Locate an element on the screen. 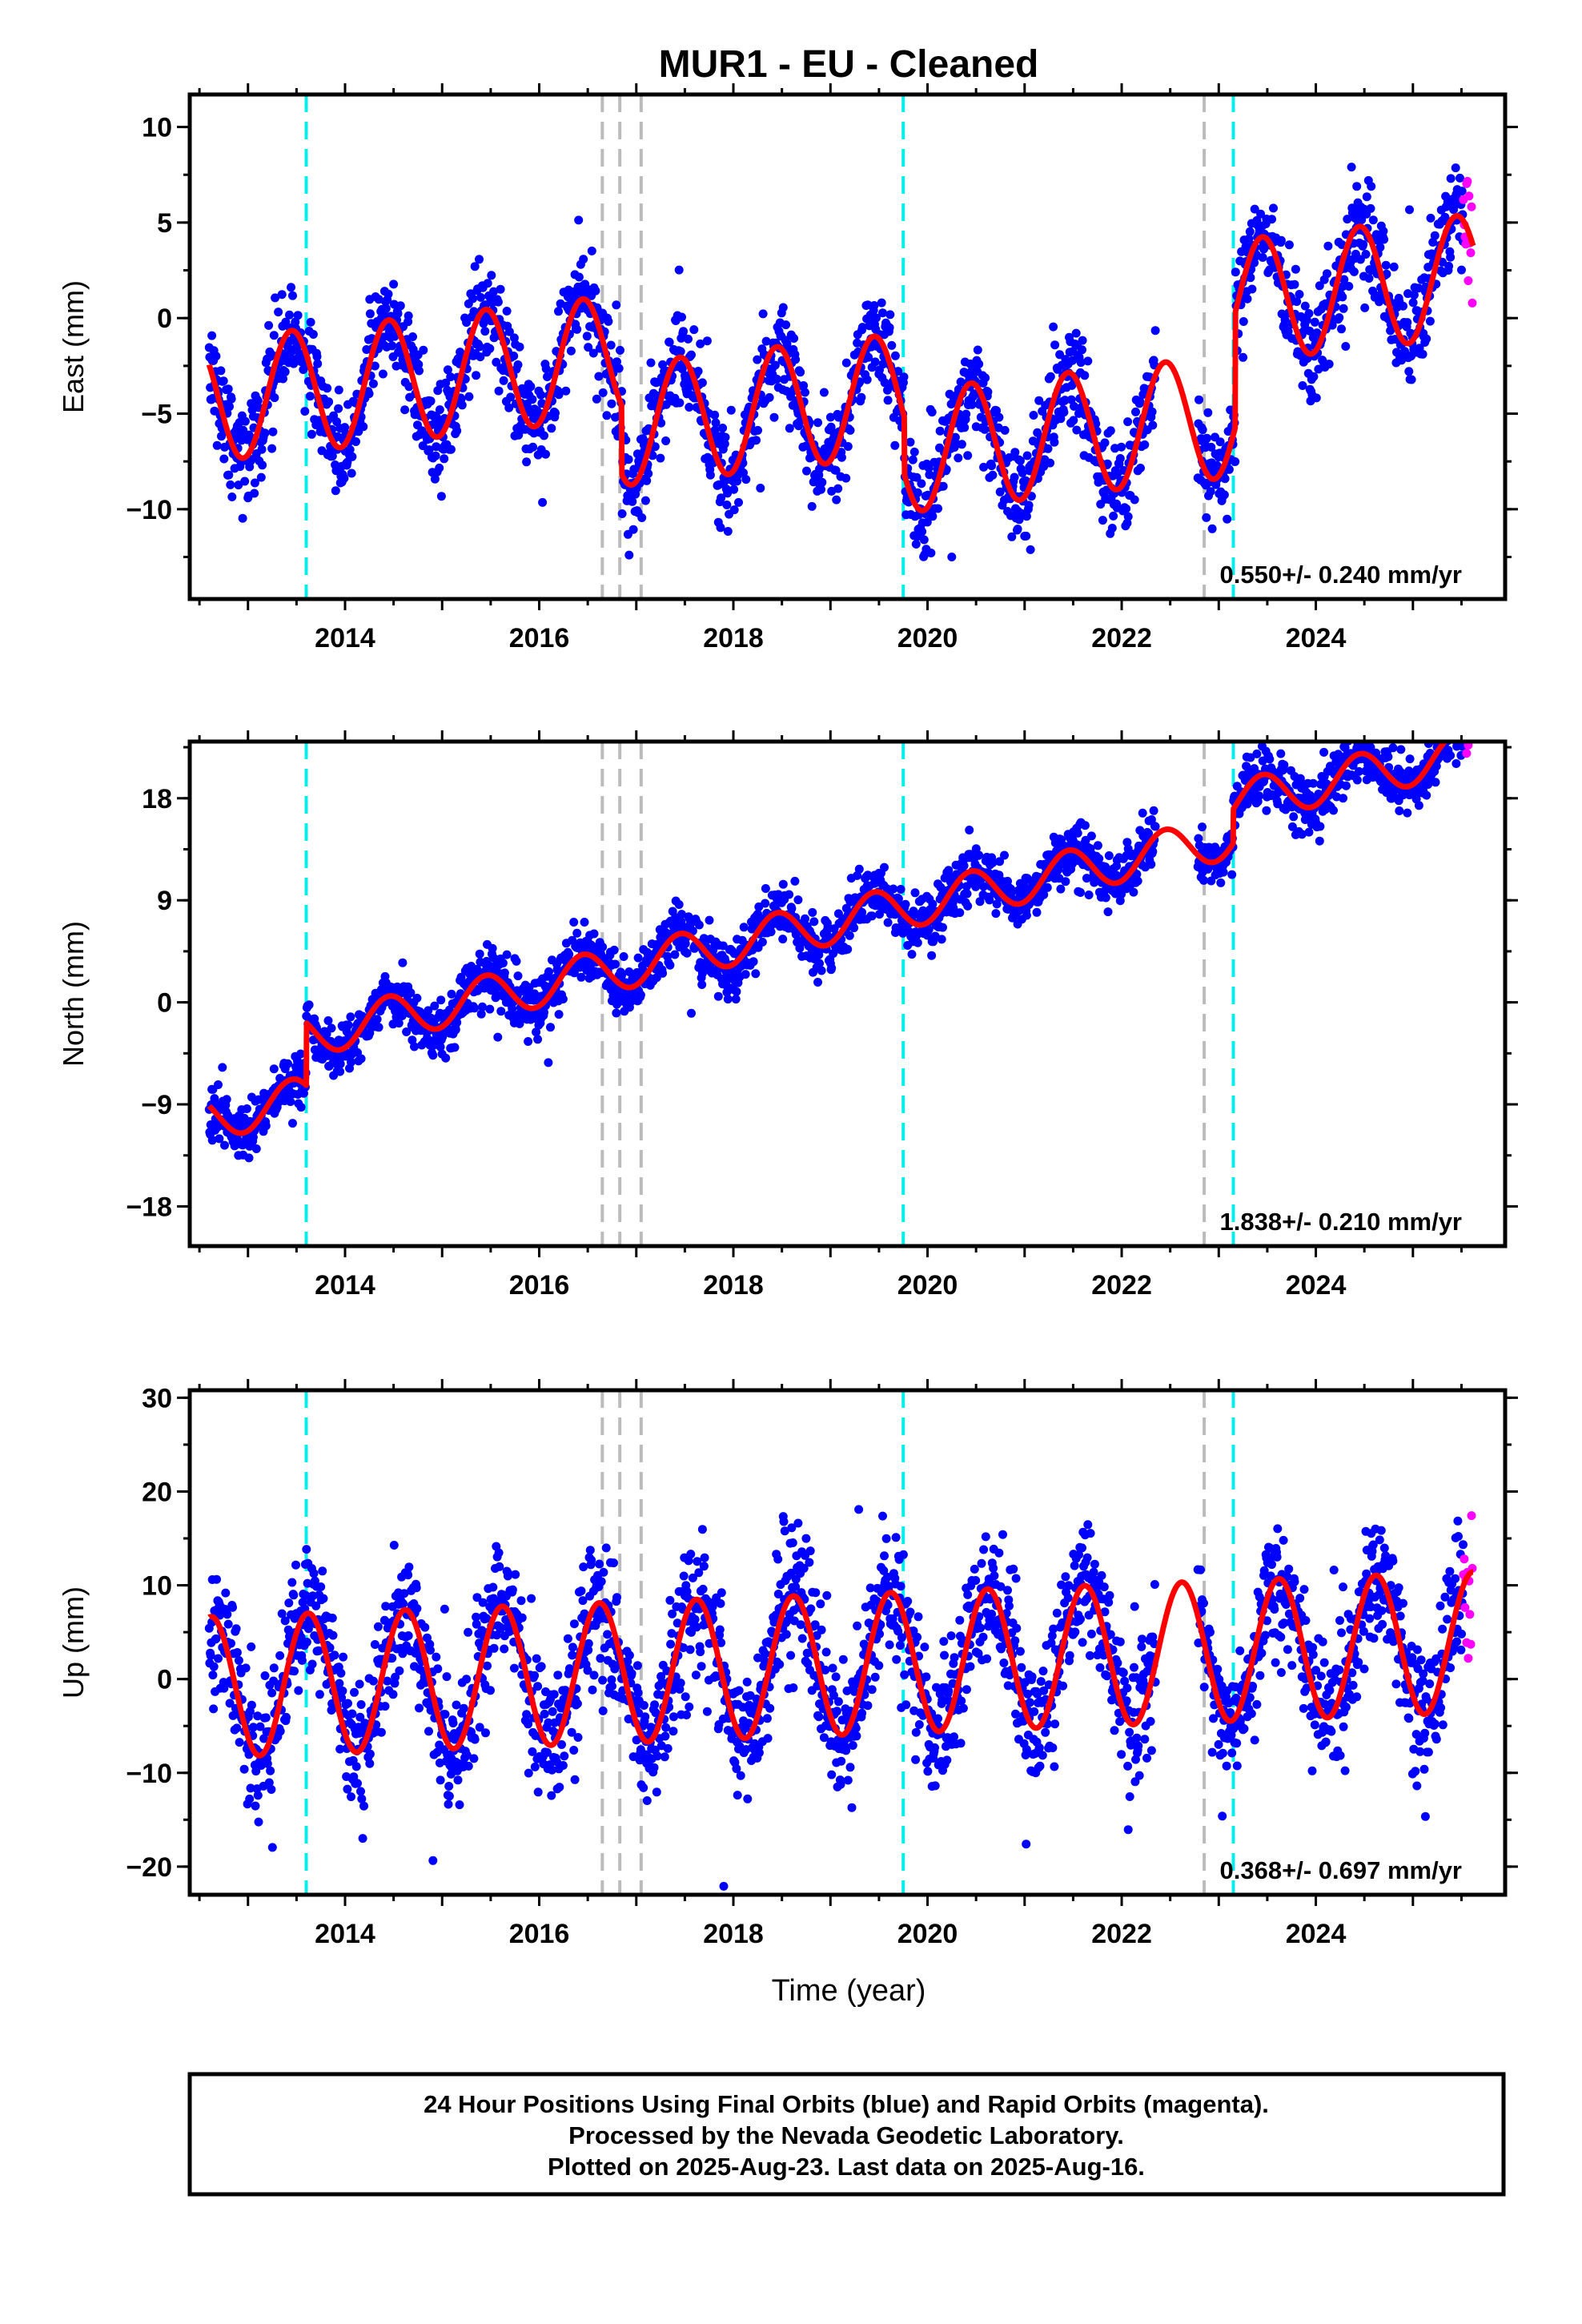 Image resolution: width=1582 pixels, height=2324 pixels. y-tick-label: 18 is located at coordinates (157, 799).